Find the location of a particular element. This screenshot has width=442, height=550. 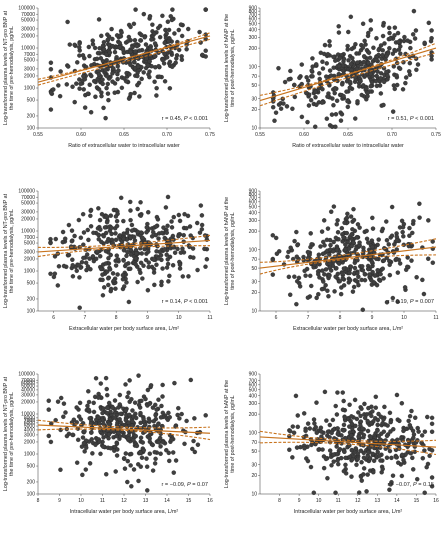

y-axis-label: the time of pre-hemodialysis, pg/mL is located at coordinates (12, 68).